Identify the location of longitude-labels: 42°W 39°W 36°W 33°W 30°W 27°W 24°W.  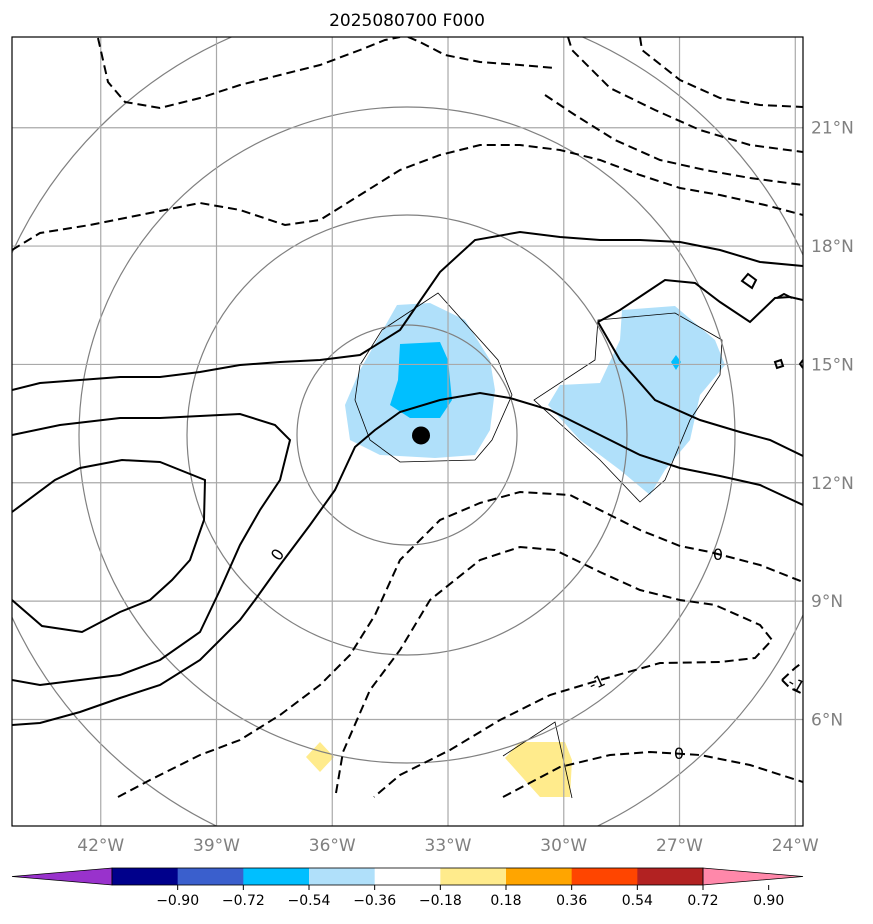
(448, 846).